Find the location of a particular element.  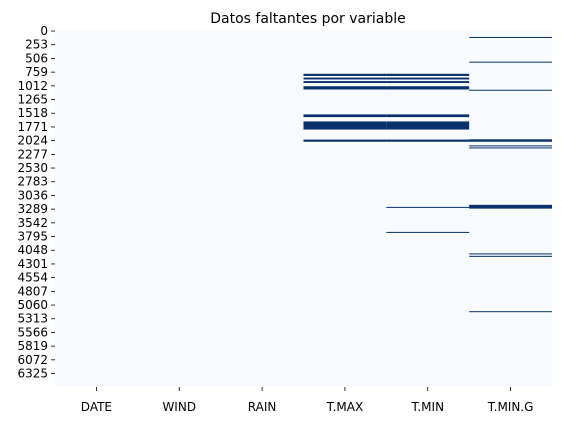

heatmap-column-wind is located at coordinates (179, 209).